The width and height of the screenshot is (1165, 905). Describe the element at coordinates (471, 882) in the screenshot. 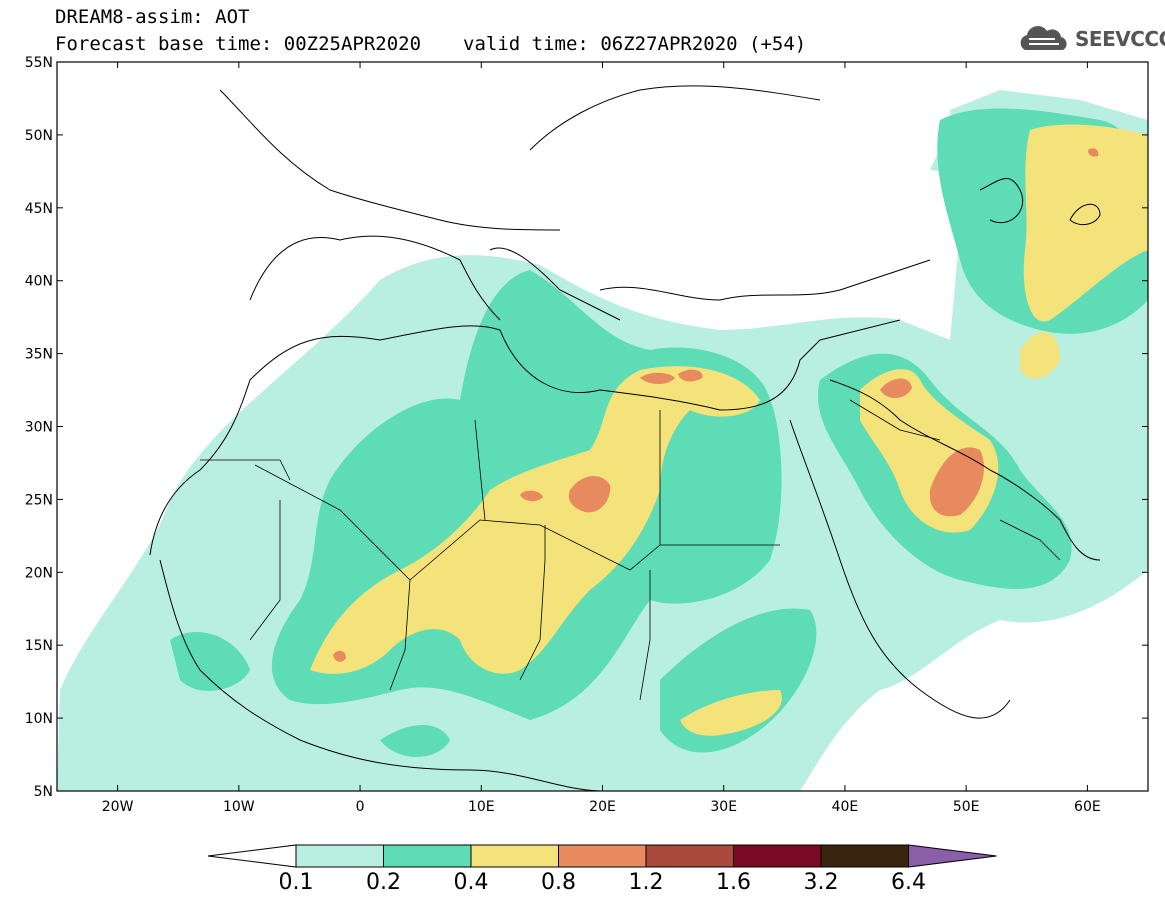

I see `colorbar-label: 0.4` at that location.